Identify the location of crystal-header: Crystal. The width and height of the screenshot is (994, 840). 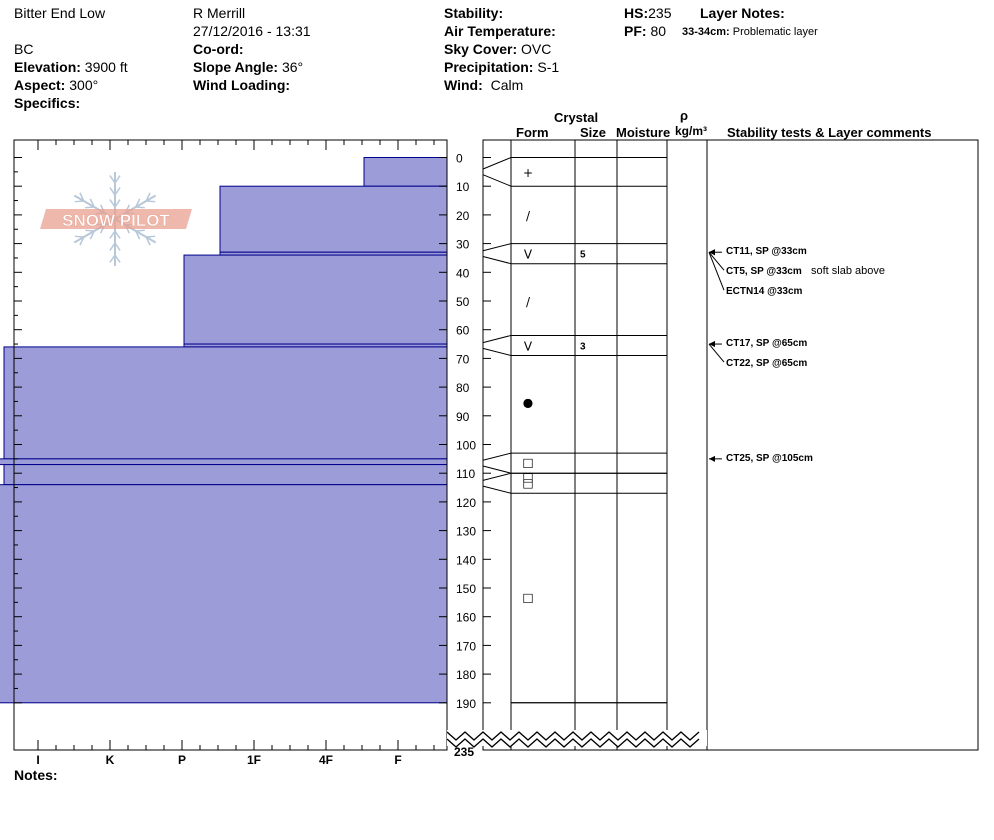
(576, 117).